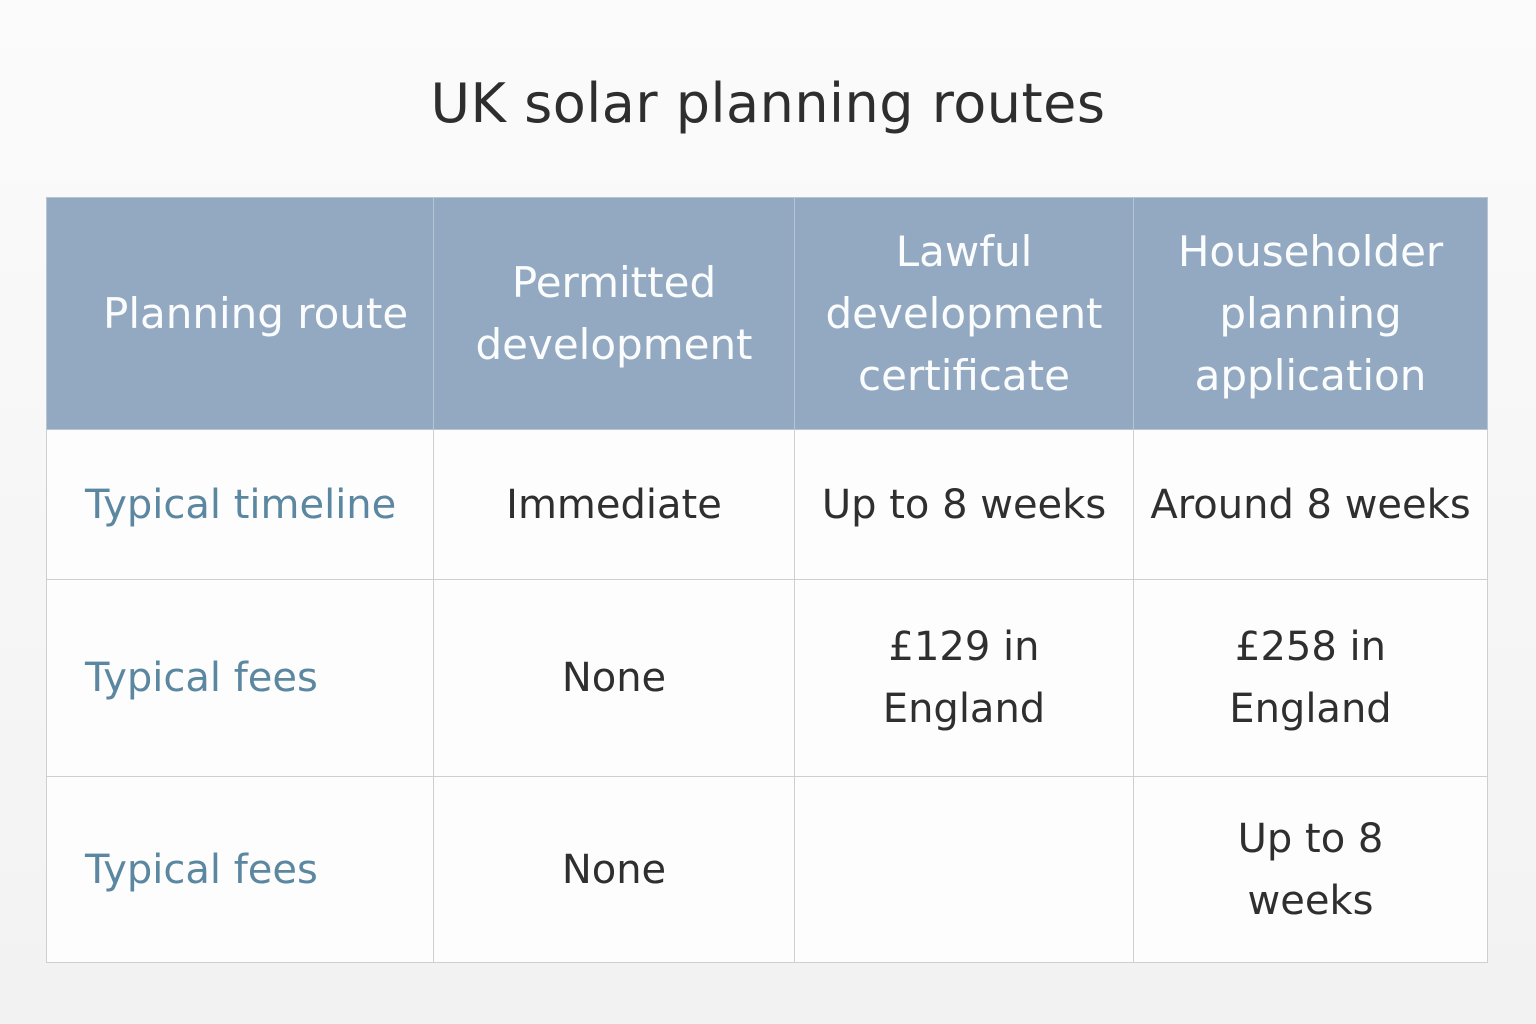 This screenshot has height=1024, width=1536. Describe the element at coordinates (1310, 504) in the screenshot. I see `table-cell: Around 8 weeks` at that location.